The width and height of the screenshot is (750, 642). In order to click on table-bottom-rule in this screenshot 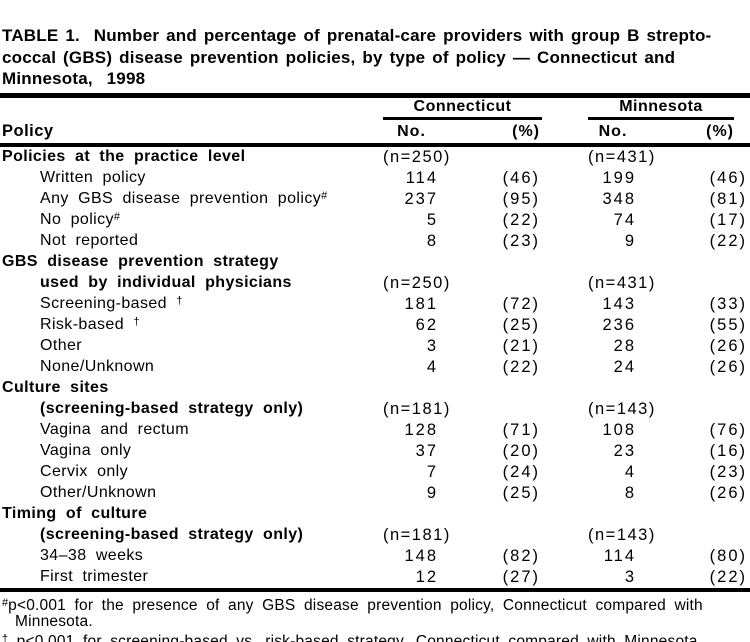, I will do `click(375, 589)`.